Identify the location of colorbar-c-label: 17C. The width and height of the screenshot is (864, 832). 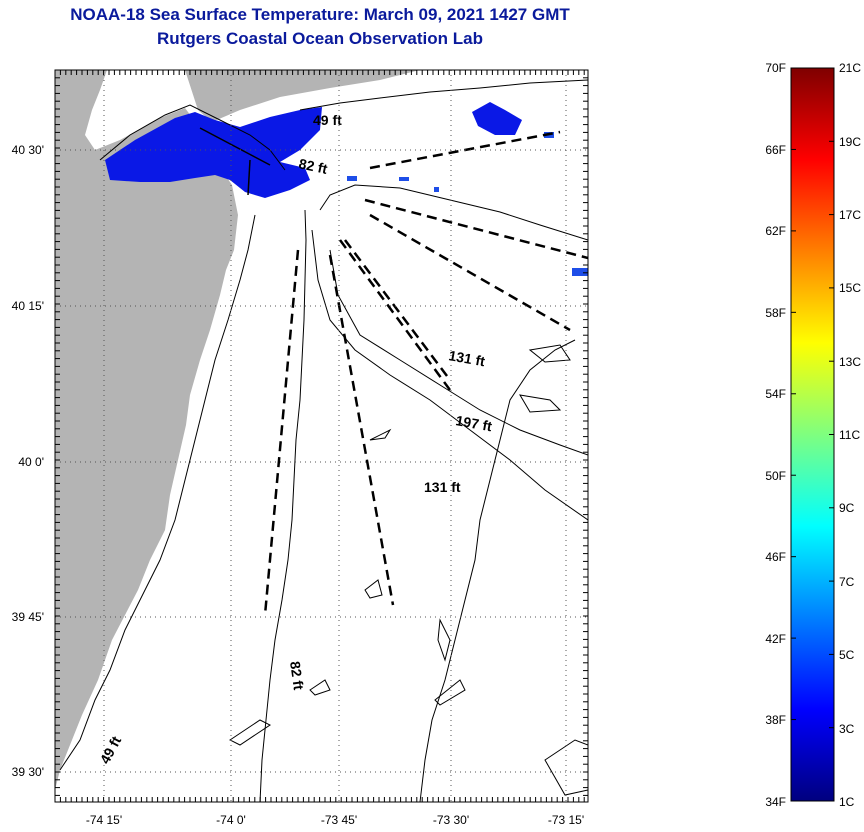
(850, 215).